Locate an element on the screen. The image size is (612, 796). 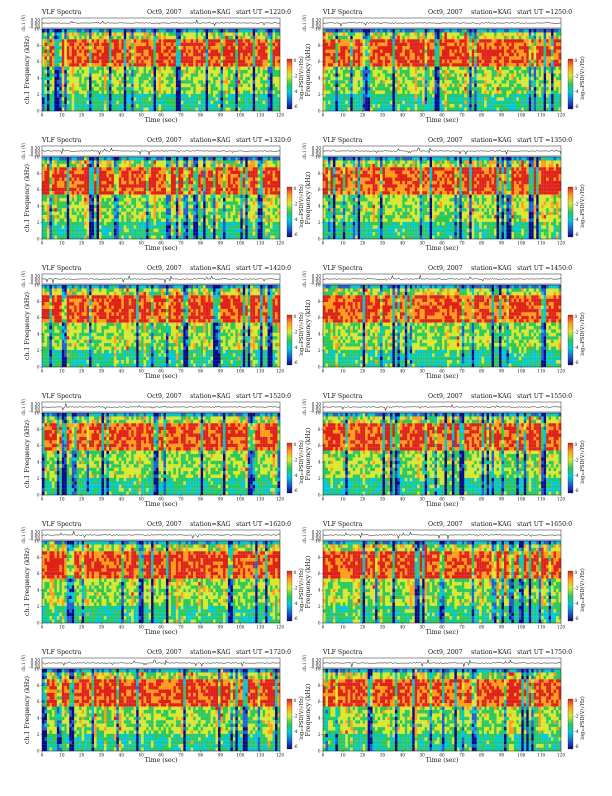
y-tick-label: 6 is located at coordinates (38, 61).